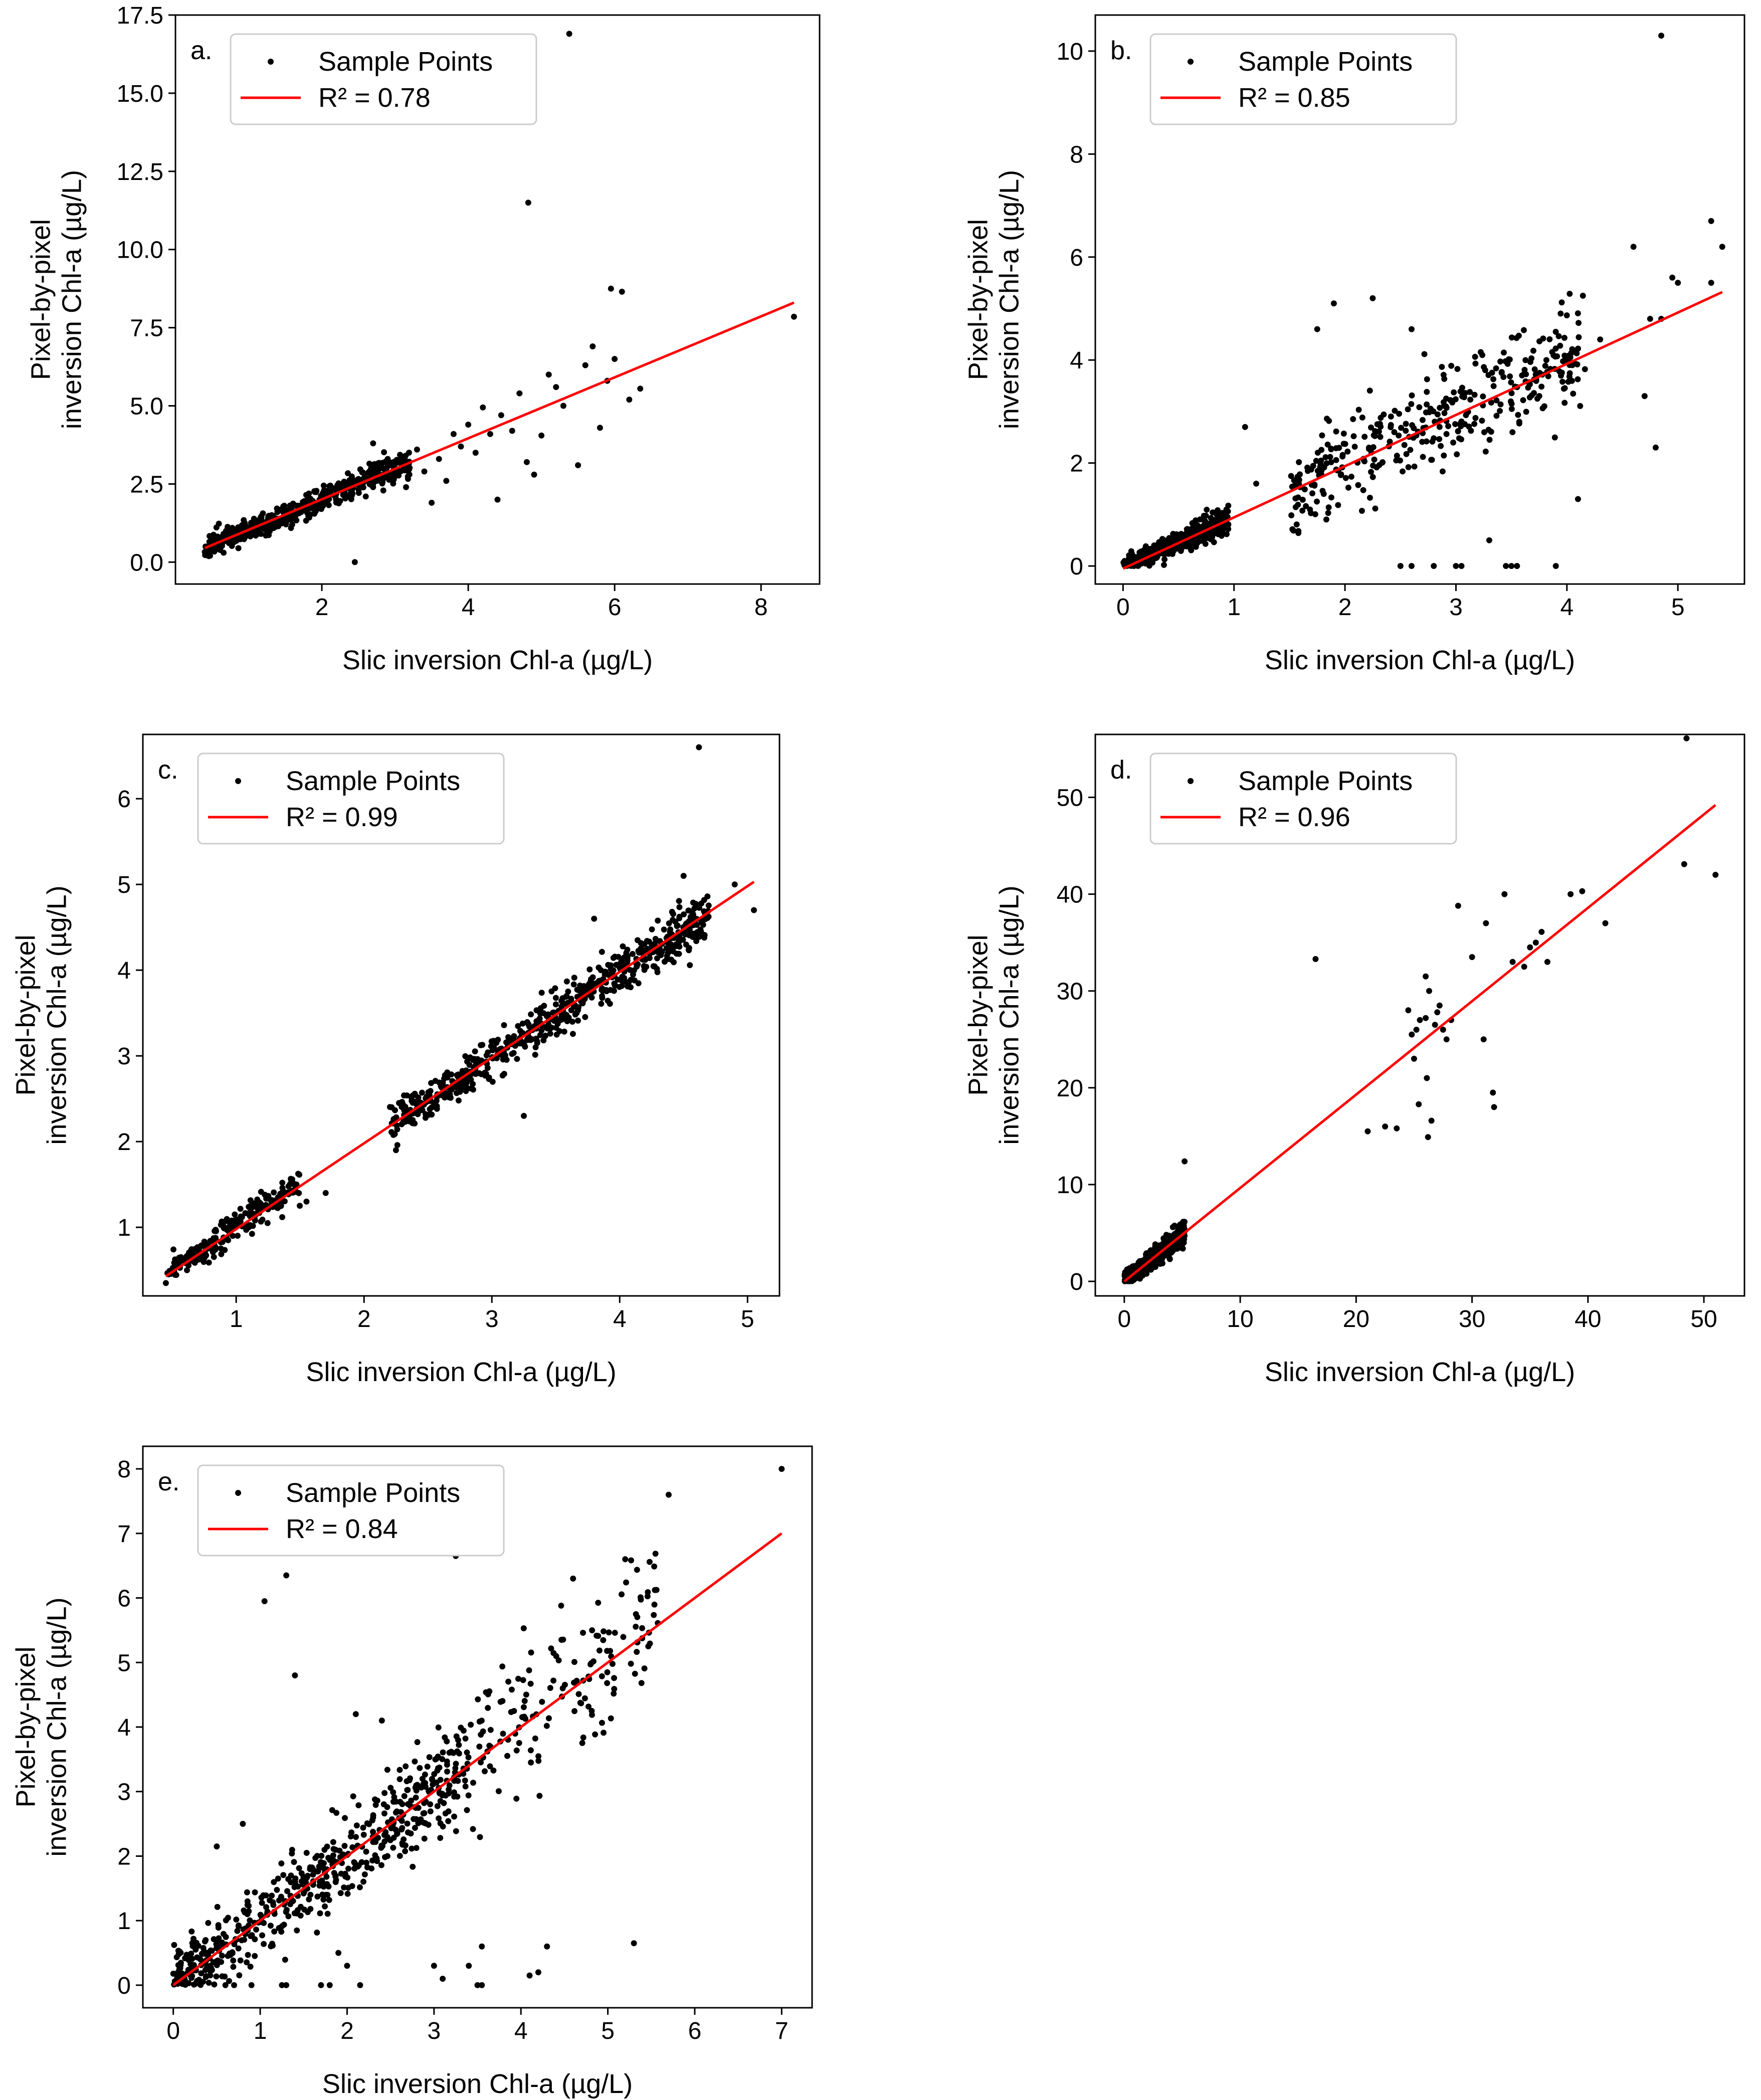 The image size is (1761, 2100). What do you see at coordinates (41, 300) in the screenshot?
I see `y-axis-label-line-1: Pixel-by-pixel` at bounding box center [41, 300].